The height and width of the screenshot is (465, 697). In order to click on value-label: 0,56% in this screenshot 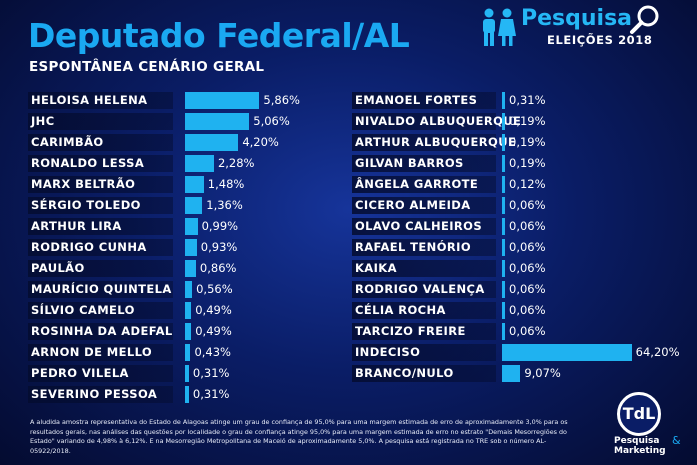, I will do `click(214, 289)`.